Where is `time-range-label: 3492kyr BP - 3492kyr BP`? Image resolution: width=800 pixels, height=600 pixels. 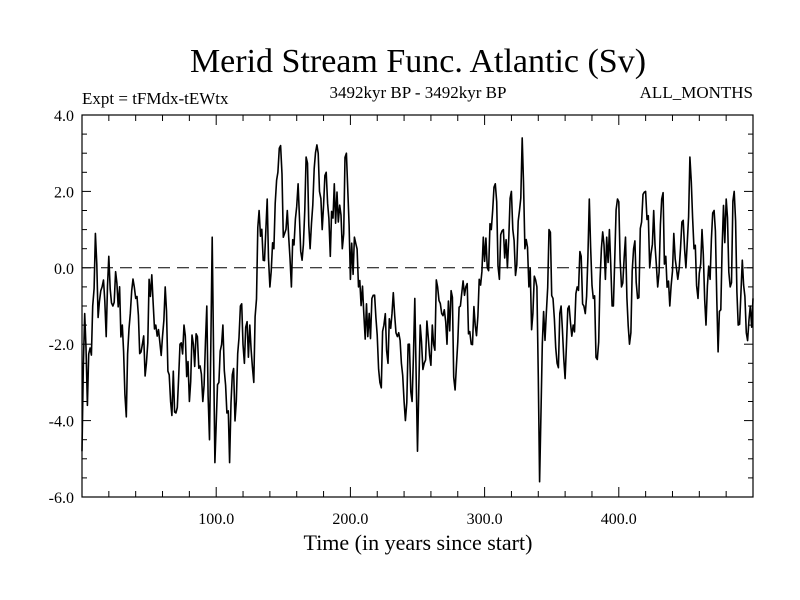 time-range-label: 3492kyr BP - 3492kyr BP is located at coordinates (418, 92).